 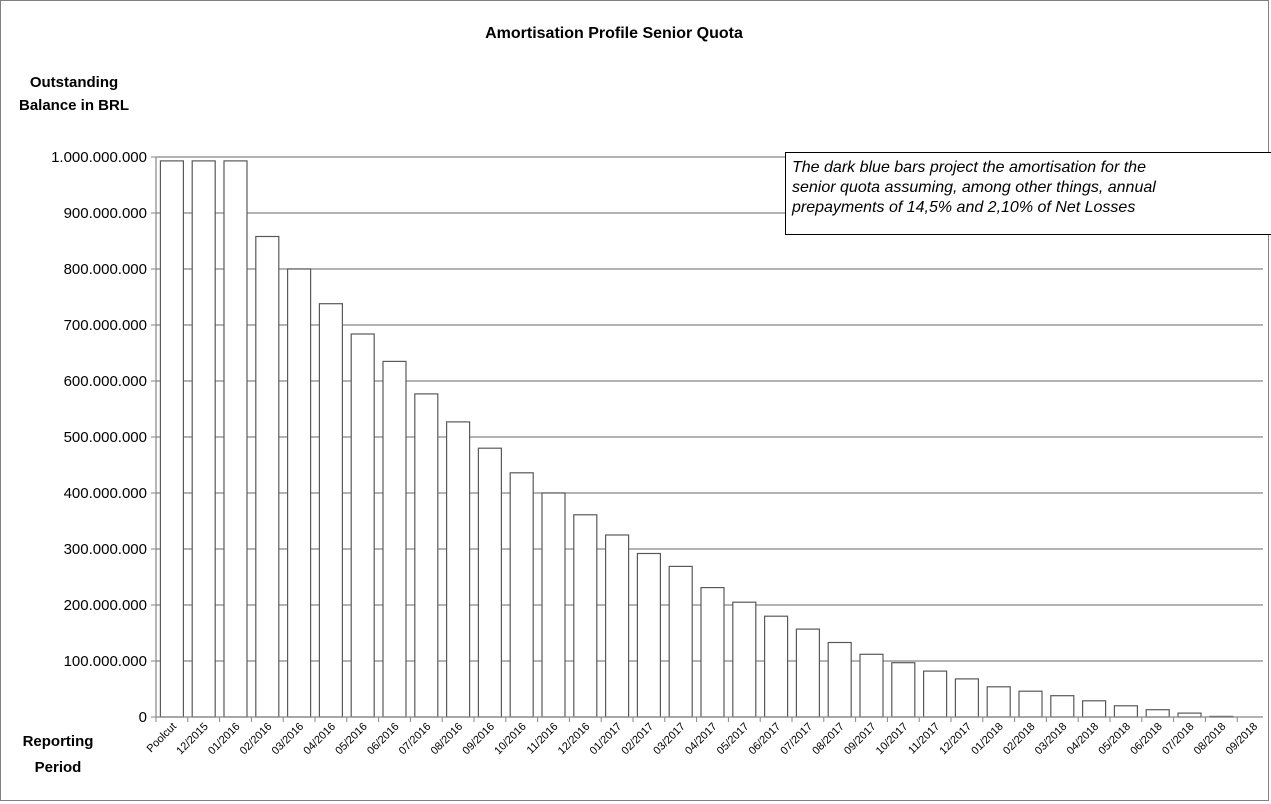 What do you see at coordinates (543, 739) in the screenshot?
I see `x-tick-label: 11/2016` at bounding box center [543, 739].